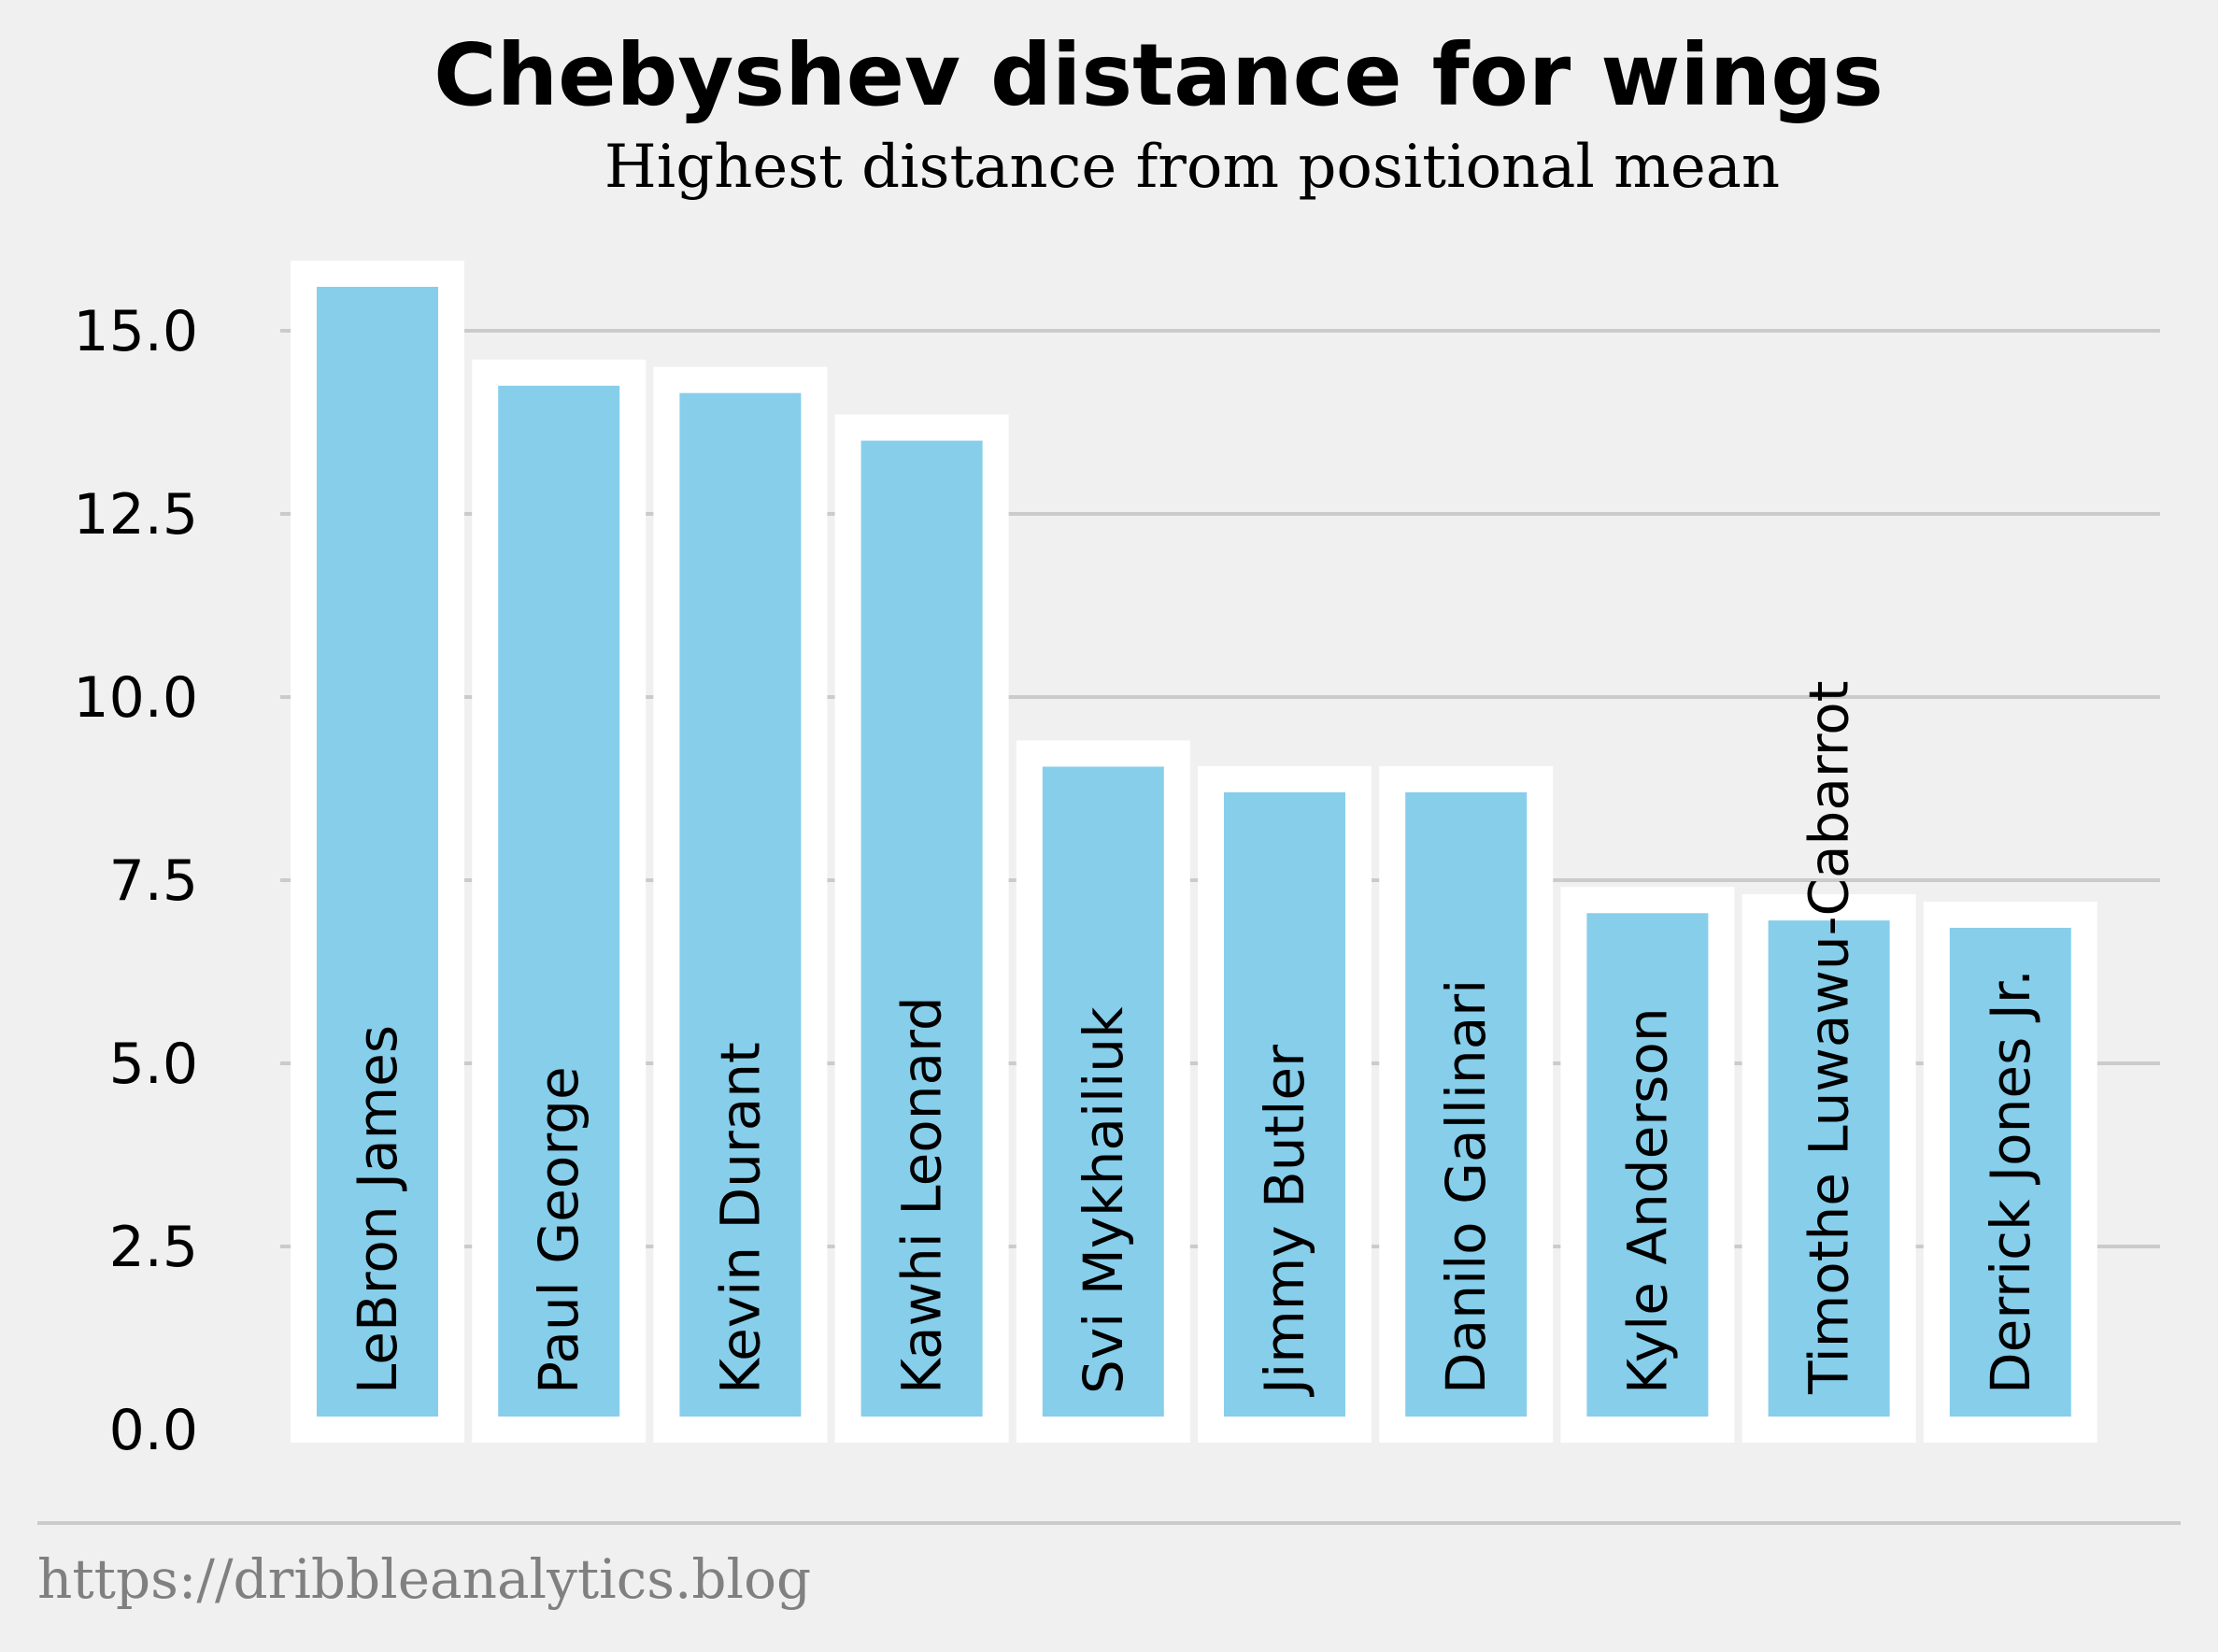 This screenshot has height=1652, width=2218. Describe the element at coordinates (378, 1210) in the screenshot. I see `bar-label: LeBron James` at that location.